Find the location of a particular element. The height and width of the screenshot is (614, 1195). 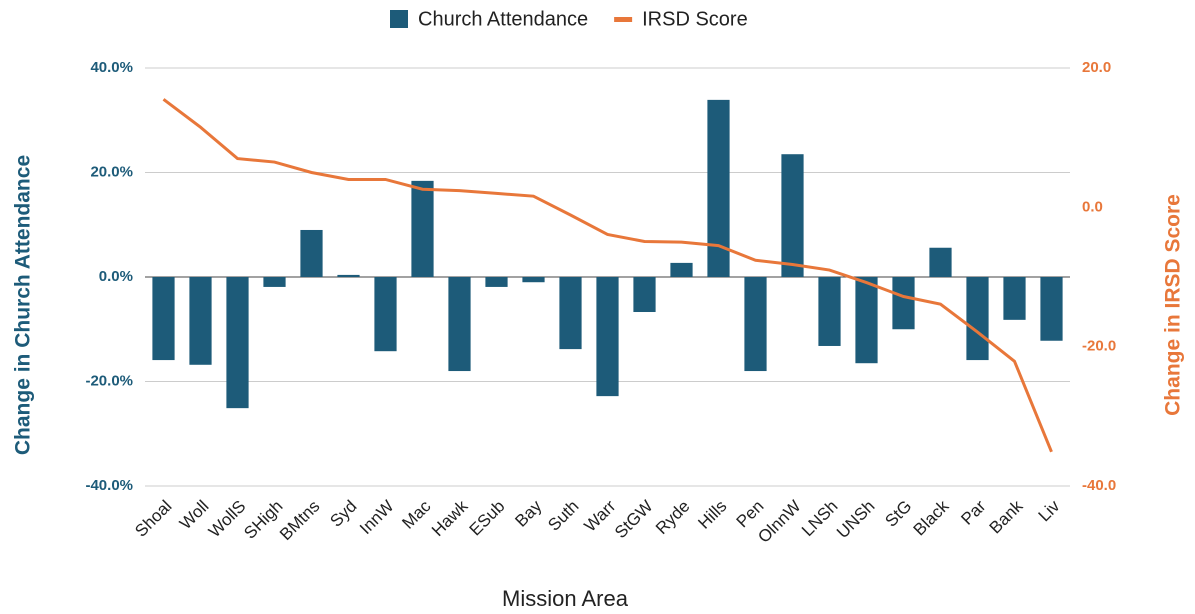

y-tick-label: 20.0% is located at coordinates (111, 171).